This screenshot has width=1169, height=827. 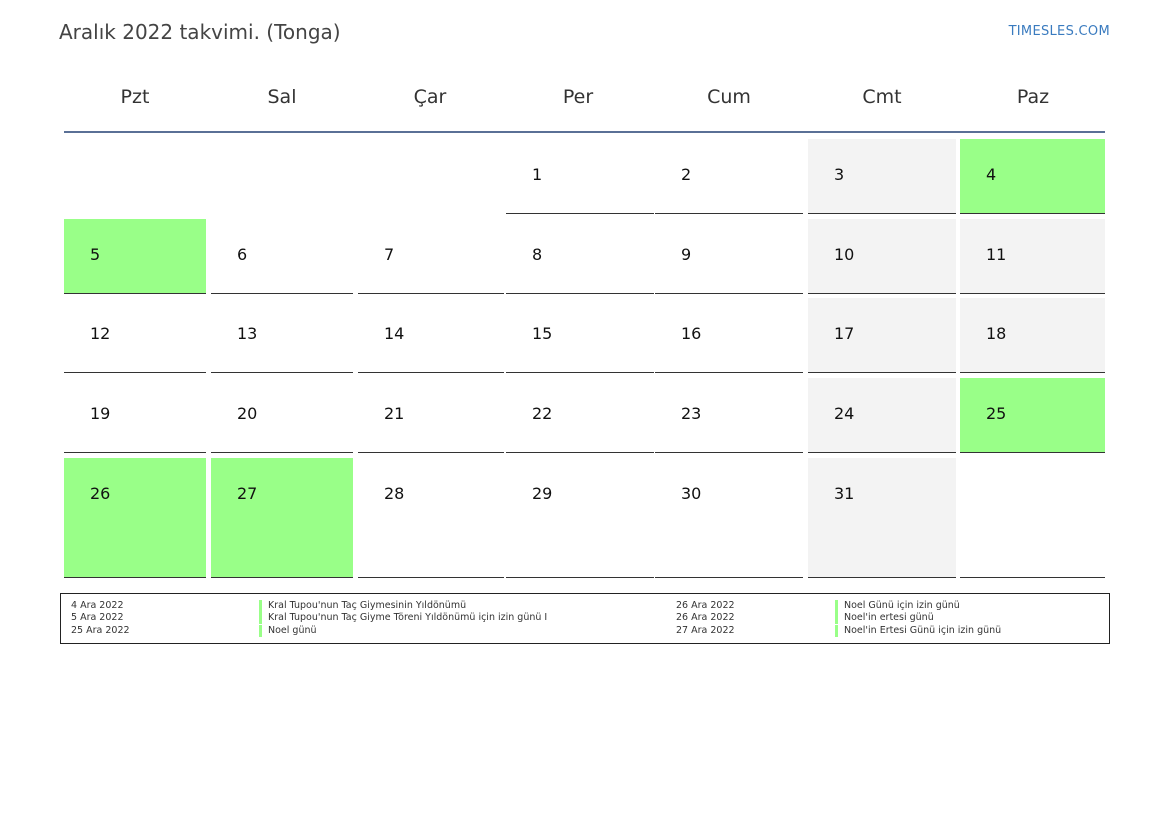 I want to click on calendar-day: 24, so click(x=882, y=415).